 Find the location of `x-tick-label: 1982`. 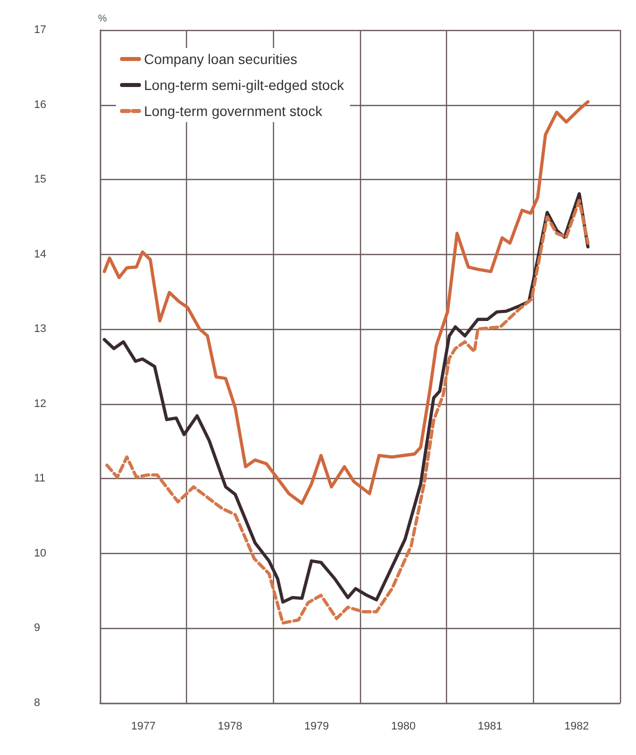

x-tick-label: 1982 is located at coordinates (576, 726).